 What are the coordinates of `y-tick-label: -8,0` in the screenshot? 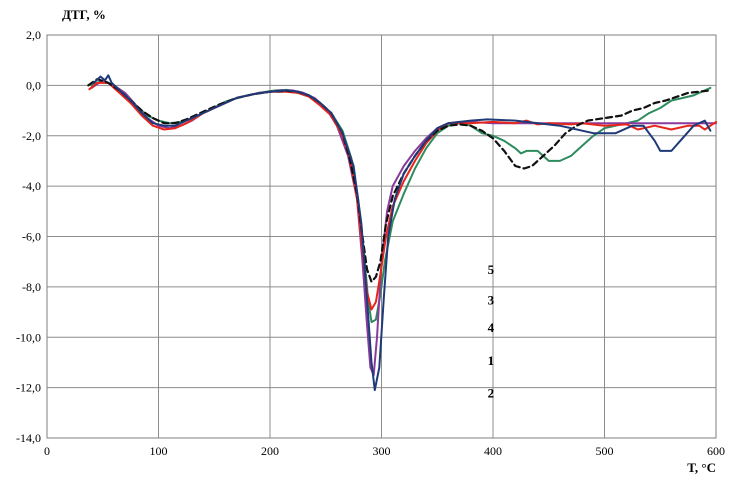 It's located at (31, 287).